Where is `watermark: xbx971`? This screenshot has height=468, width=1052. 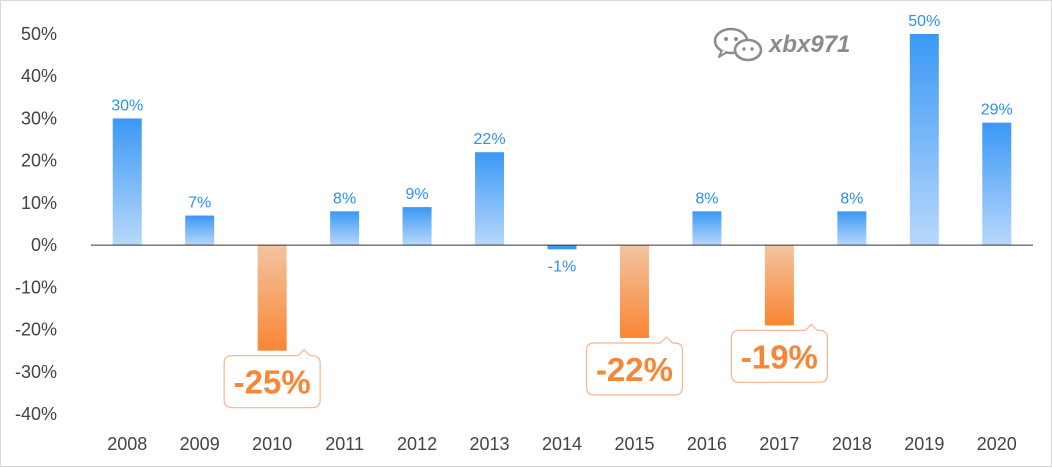
watermark: xbx971 is located at coordinates (781, 44).